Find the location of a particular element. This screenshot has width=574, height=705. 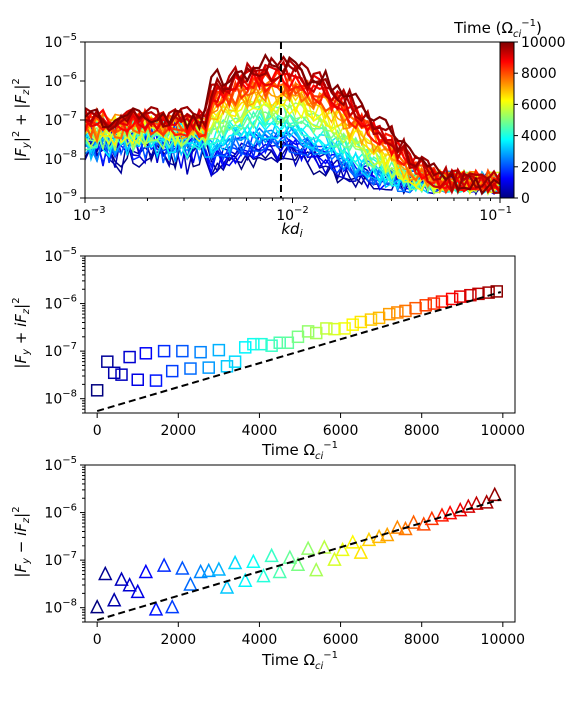

plus-x-tick-label: 8000 is located at coordinates (422, 431).